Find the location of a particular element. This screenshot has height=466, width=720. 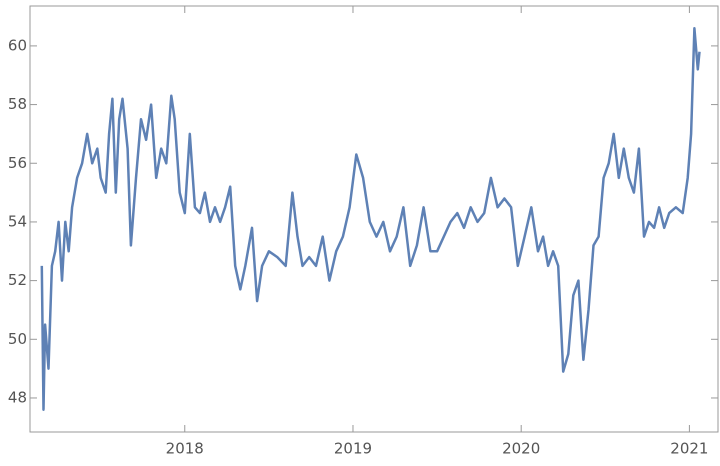

x-tick-label: 2019 is located at coordinates (353, 449).